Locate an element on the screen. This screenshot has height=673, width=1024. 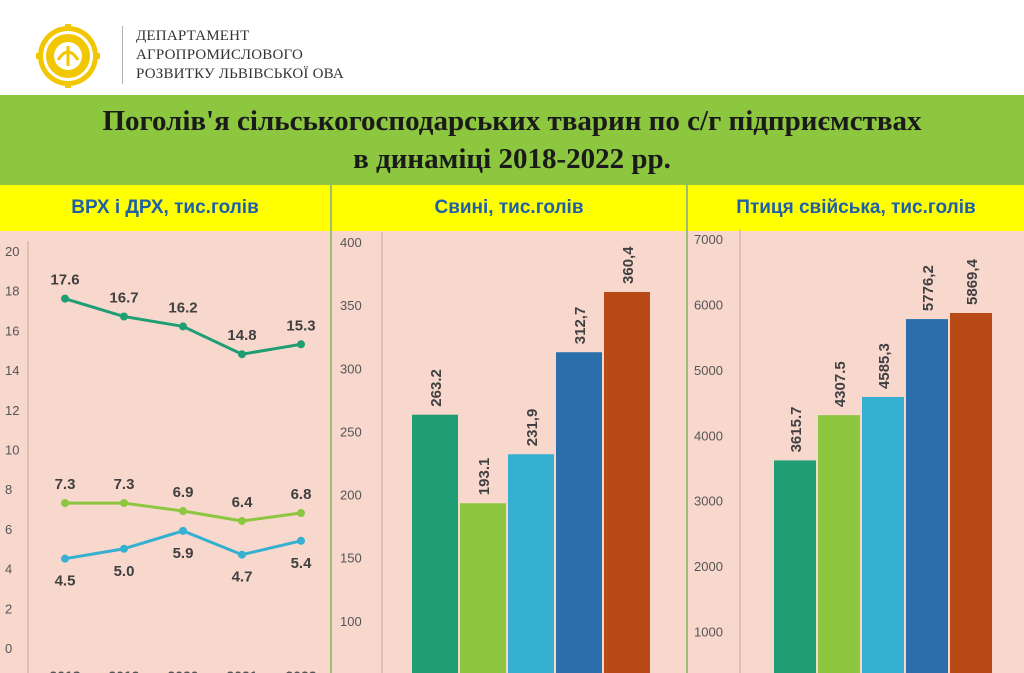
y-tick-label: 5000 is located at coordinates (708, 370).